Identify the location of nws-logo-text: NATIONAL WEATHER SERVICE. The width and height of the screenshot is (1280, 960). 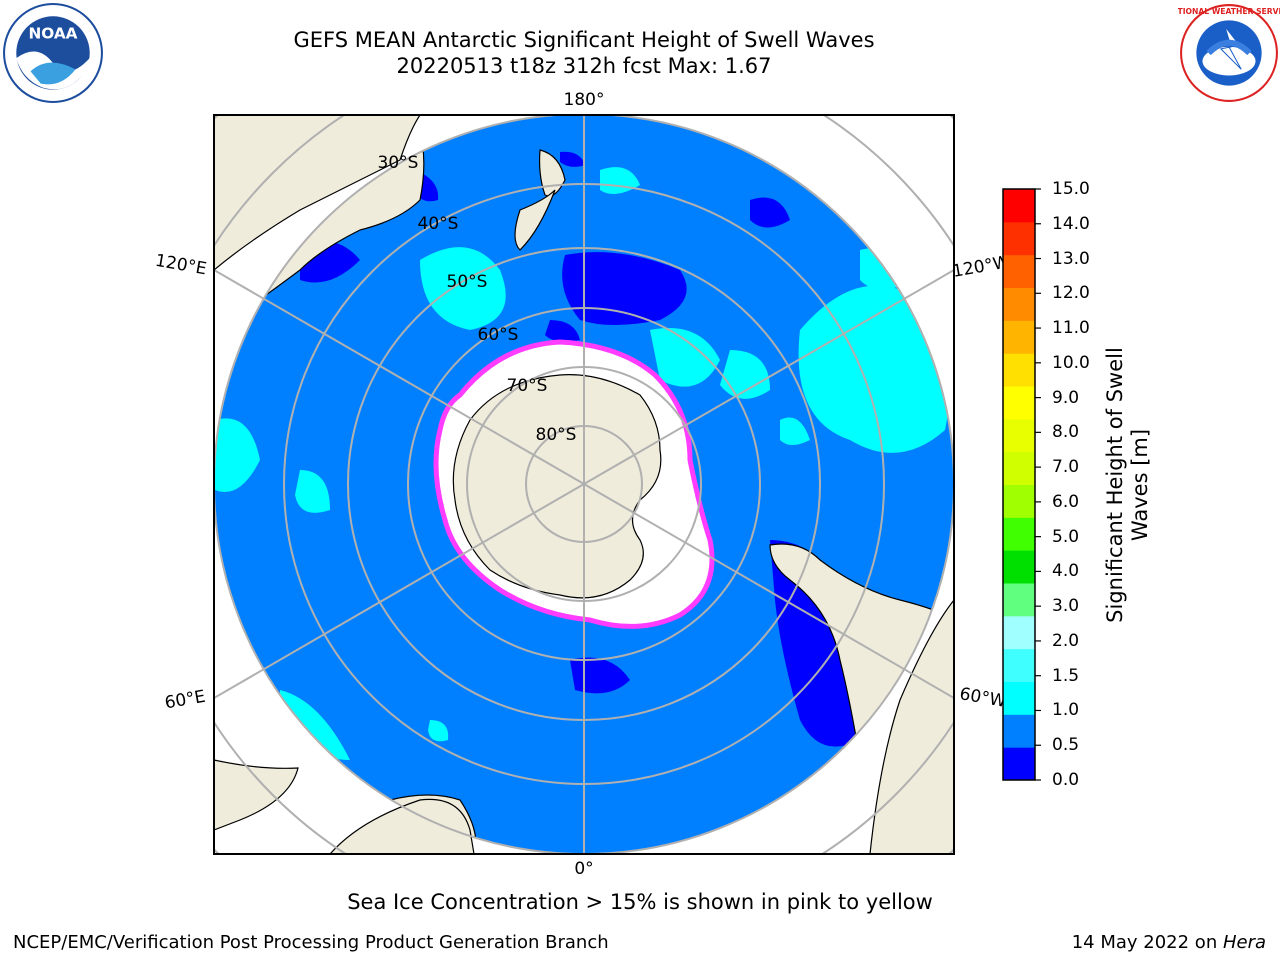
(1229, 11).